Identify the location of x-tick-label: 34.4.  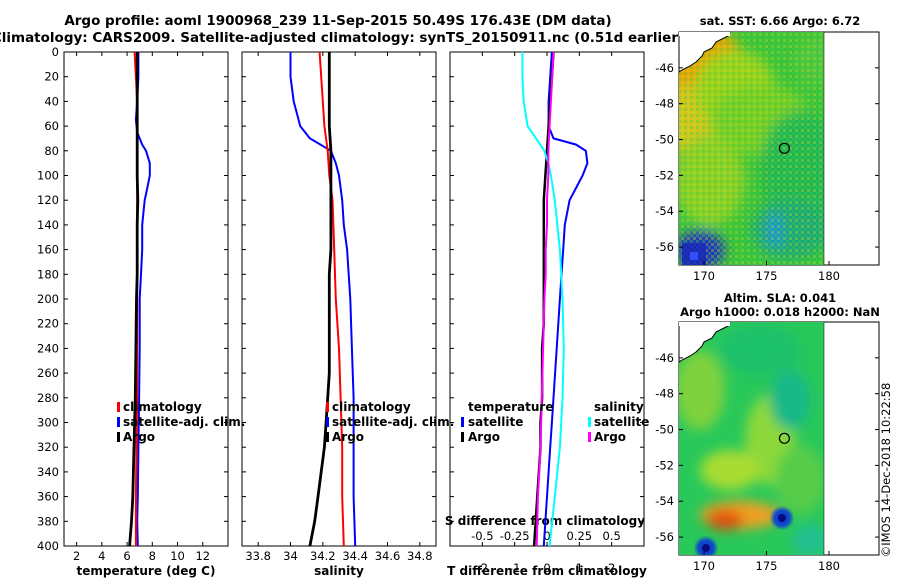
(355, 556).